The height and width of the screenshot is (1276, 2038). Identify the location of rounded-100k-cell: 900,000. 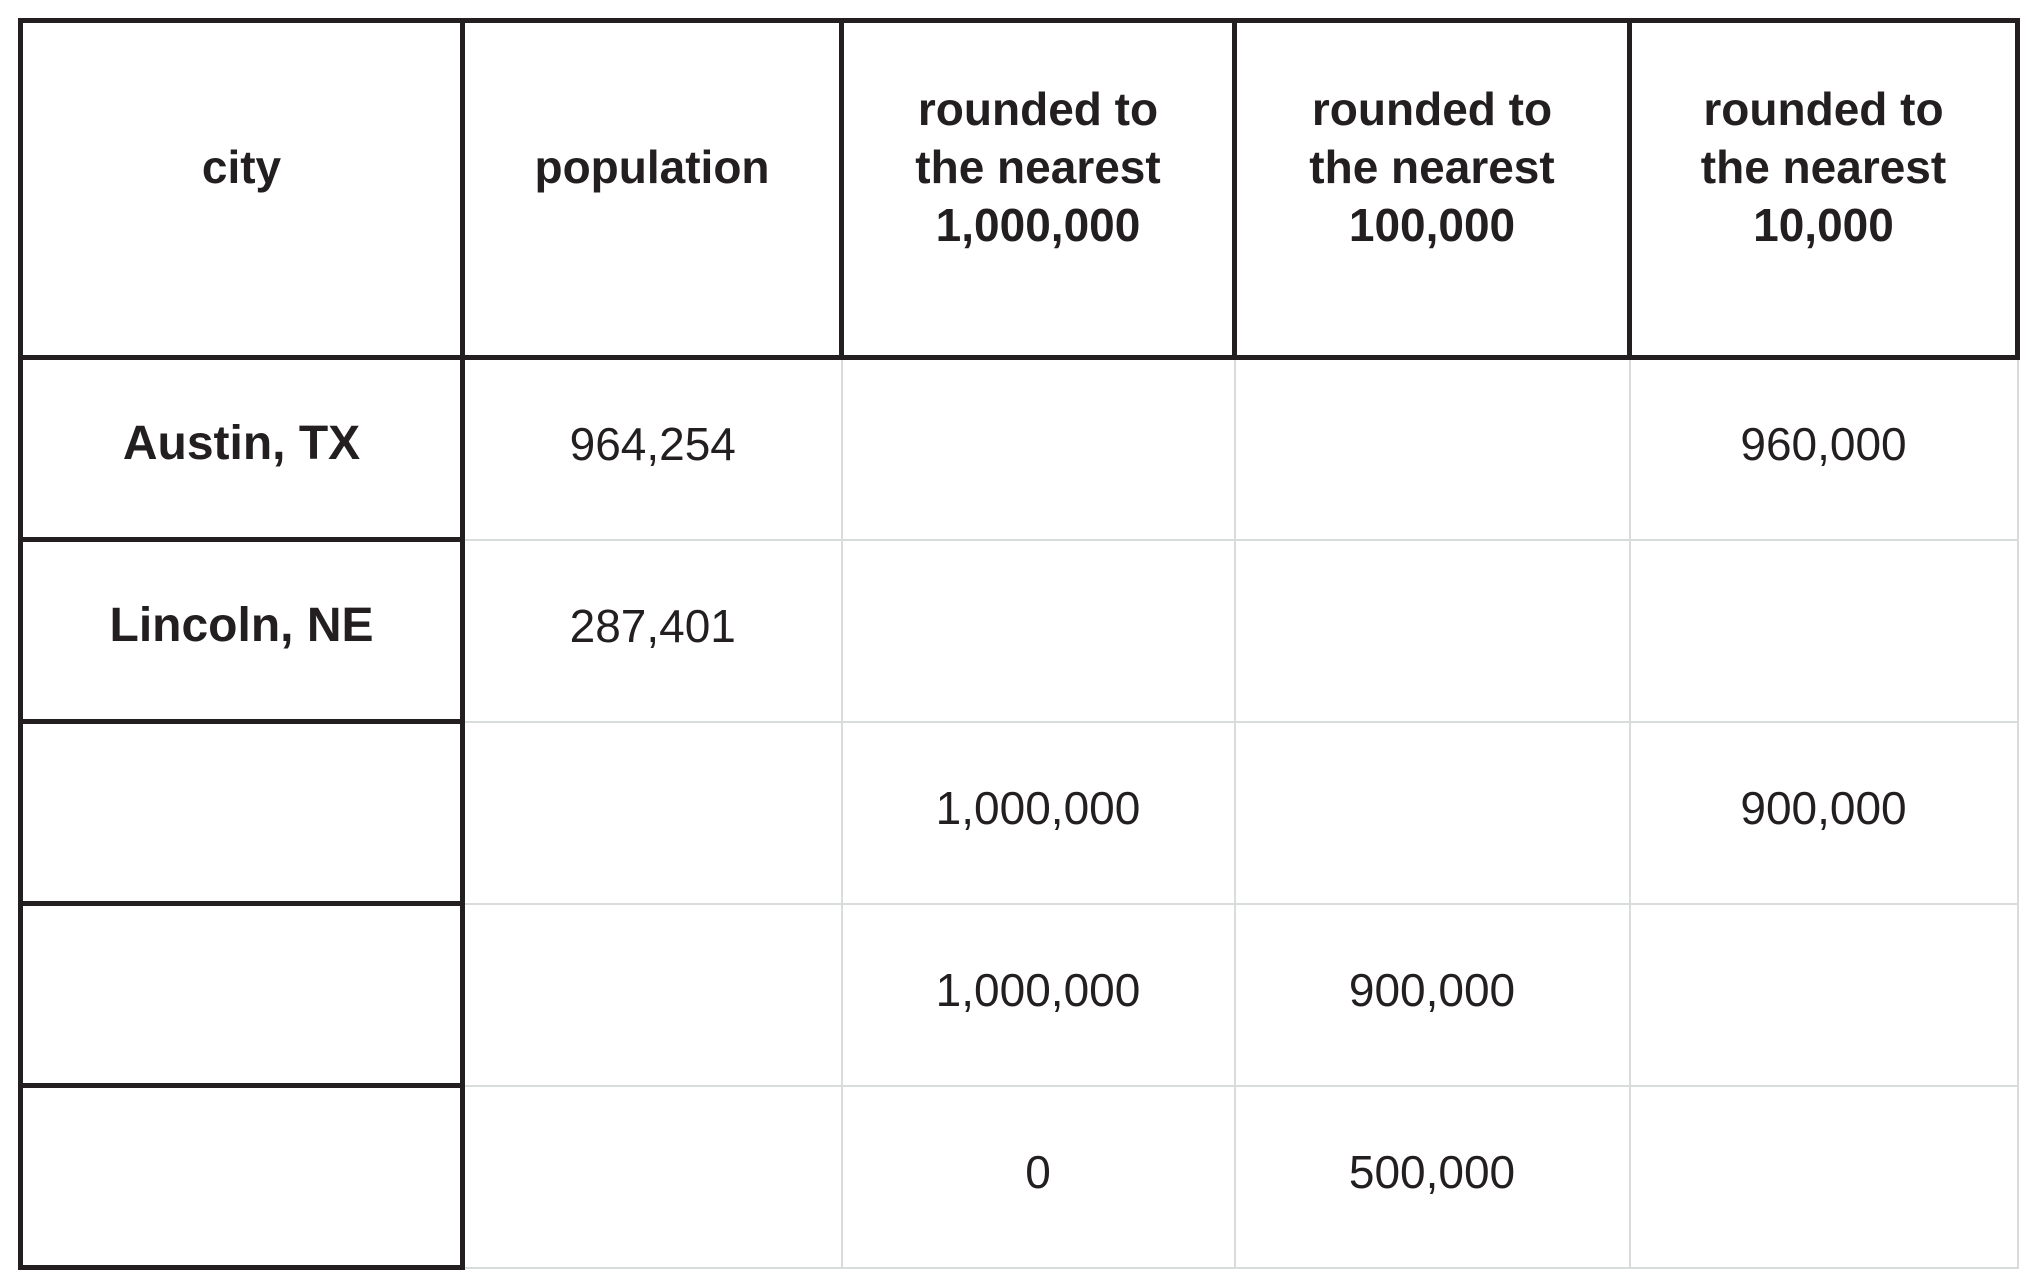
(1432, 994).